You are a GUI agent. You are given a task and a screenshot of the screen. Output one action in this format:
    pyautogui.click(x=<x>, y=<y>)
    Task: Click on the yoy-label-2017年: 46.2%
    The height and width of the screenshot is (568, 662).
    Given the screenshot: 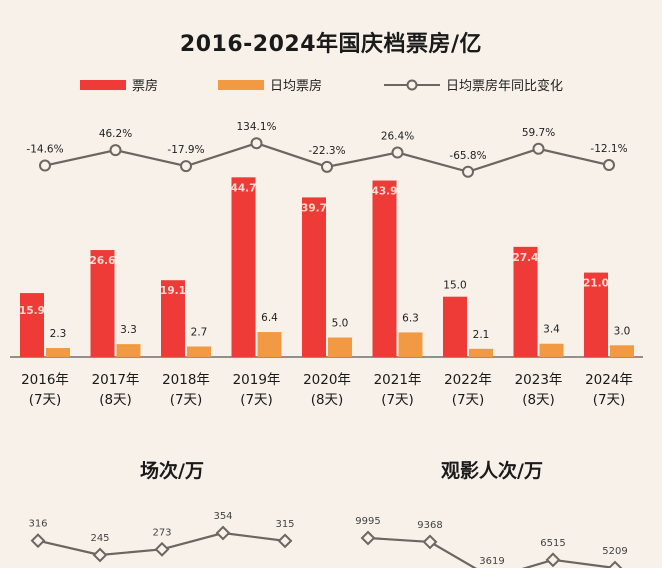 What is the action you would take?
    pyautogui.click(x=115, y=134)
    